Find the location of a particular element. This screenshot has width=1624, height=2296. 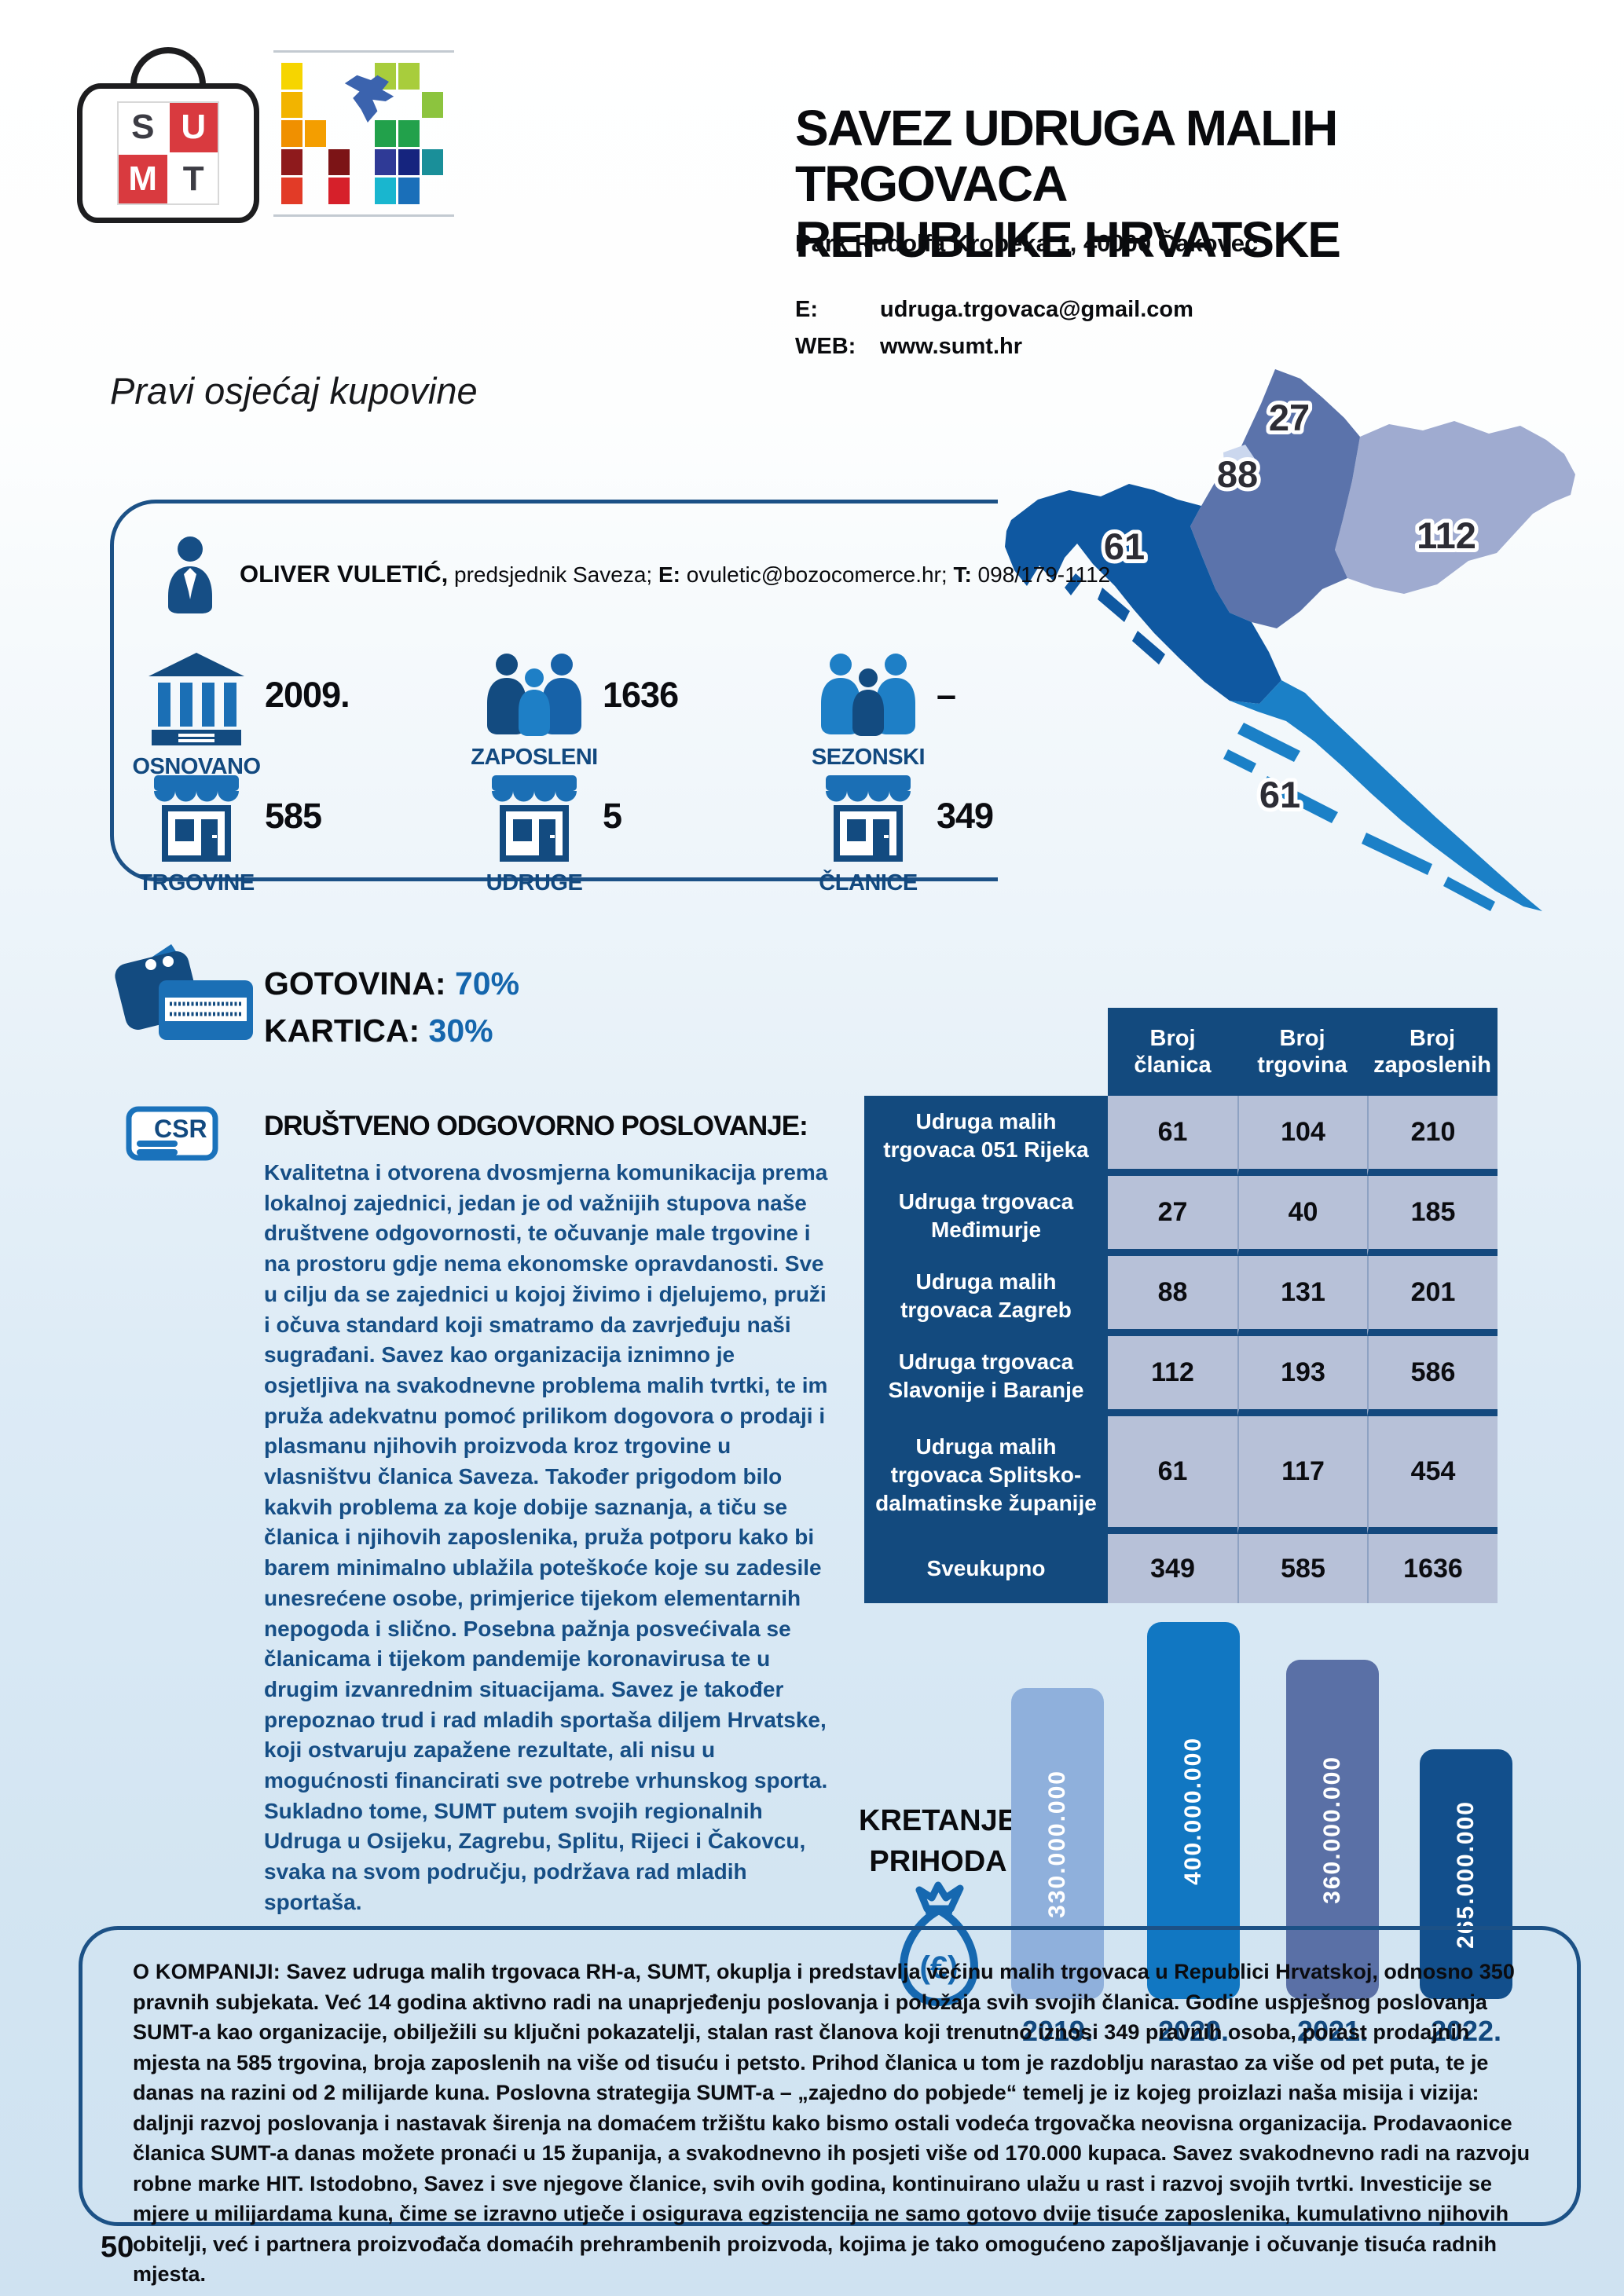

stat-osnovano: OSNOVANO 2009. is located at coordinates (241, 716).